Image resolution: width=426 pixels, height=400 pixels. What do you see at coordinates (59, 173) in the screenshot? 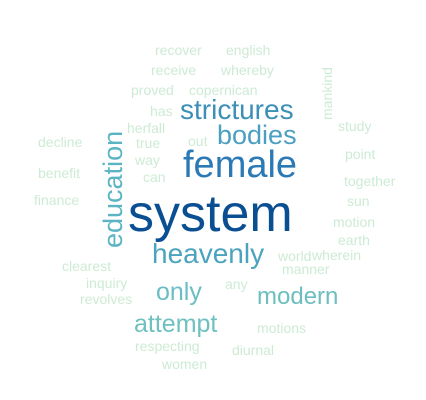
I see `cloud-word-benefit: benefit` at bounding box center [59, 173].